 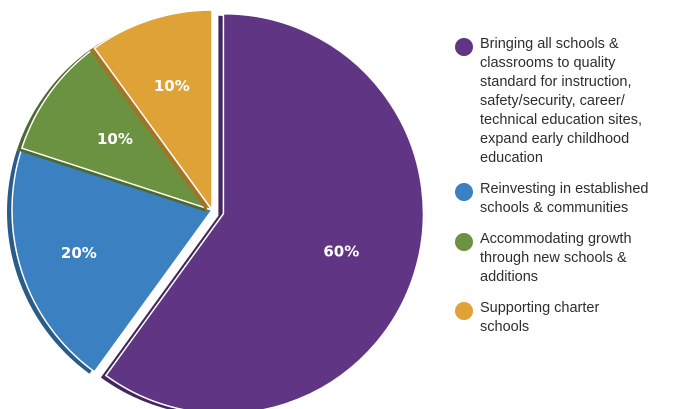 I want to click on legend-label-line: schools & communities, so click(x=554, y=208).